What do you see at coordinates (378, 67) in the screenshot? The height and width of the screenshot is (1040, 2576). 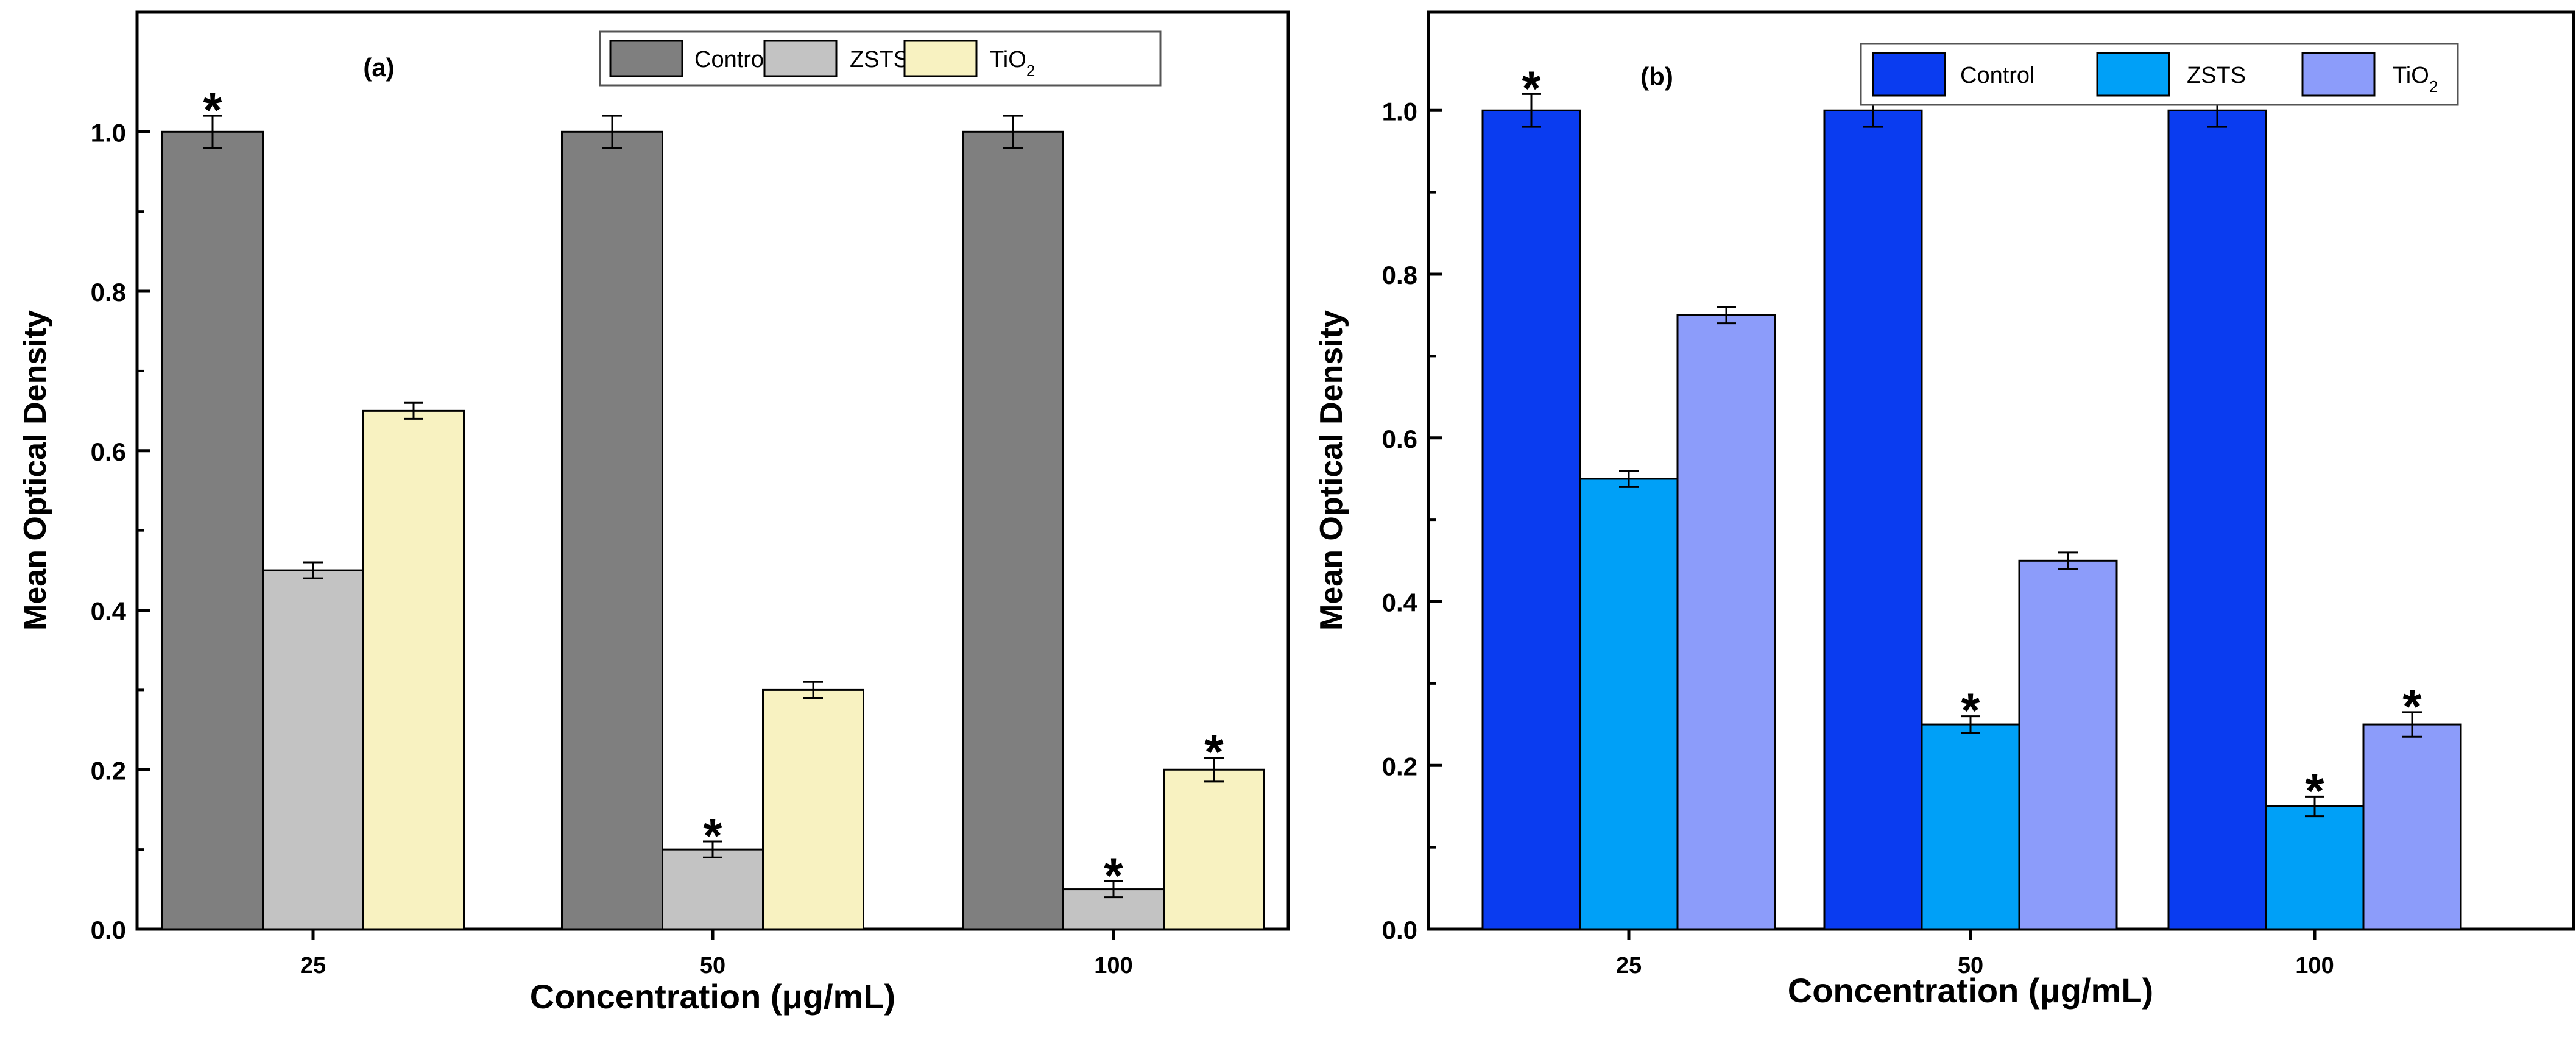 I see `panel-label-a: (a)` at bounding box center [378, 67].